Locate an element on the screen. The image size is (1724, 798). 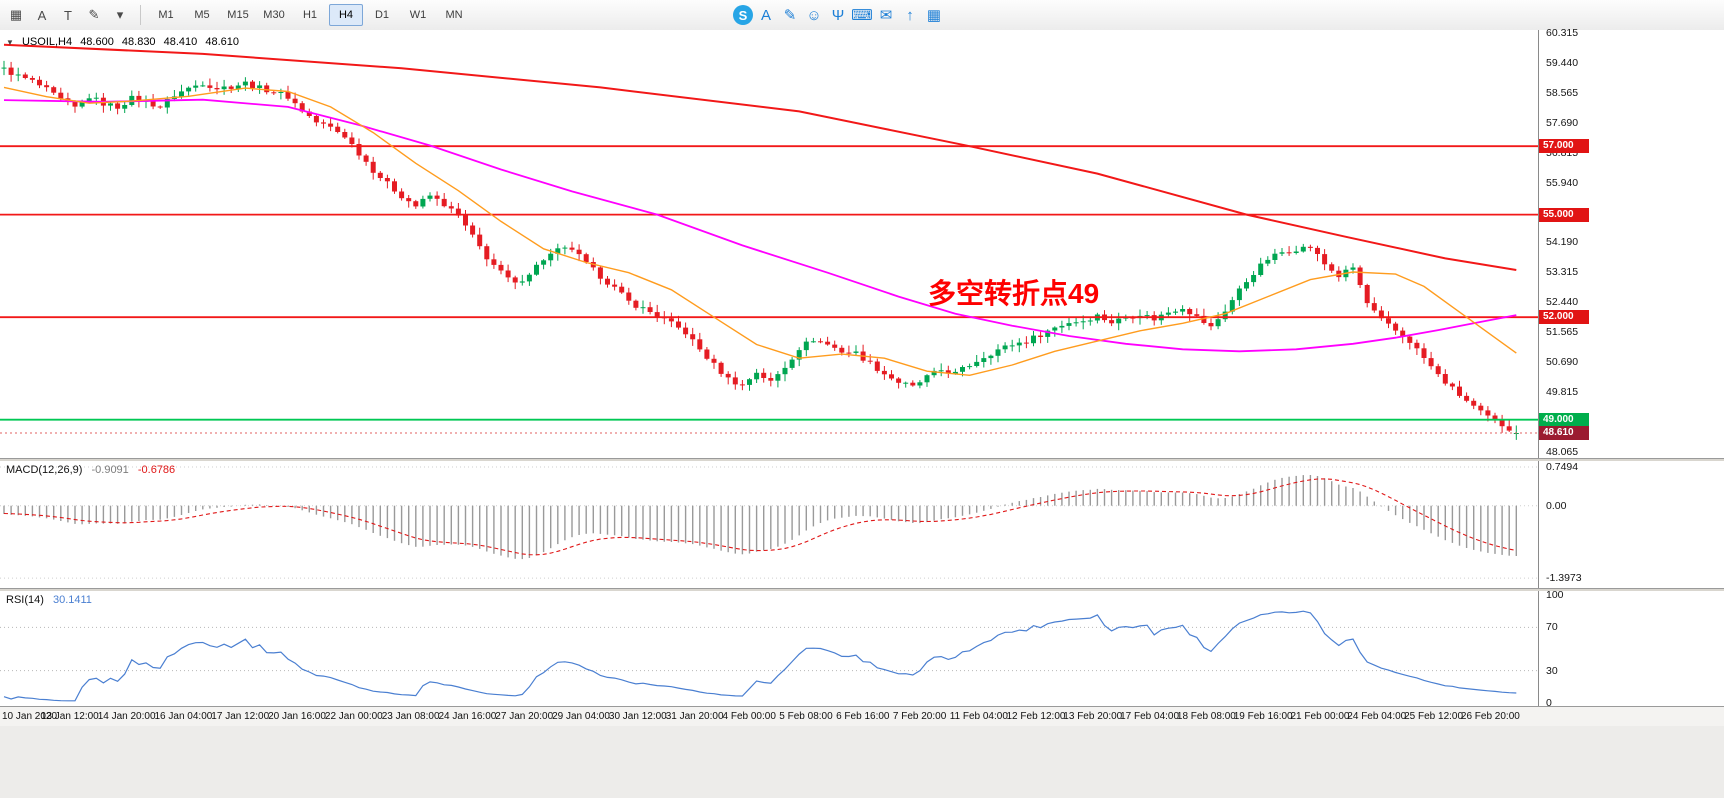
time-label: 11 Feb 04:00 is located at coordinates (978, 716).